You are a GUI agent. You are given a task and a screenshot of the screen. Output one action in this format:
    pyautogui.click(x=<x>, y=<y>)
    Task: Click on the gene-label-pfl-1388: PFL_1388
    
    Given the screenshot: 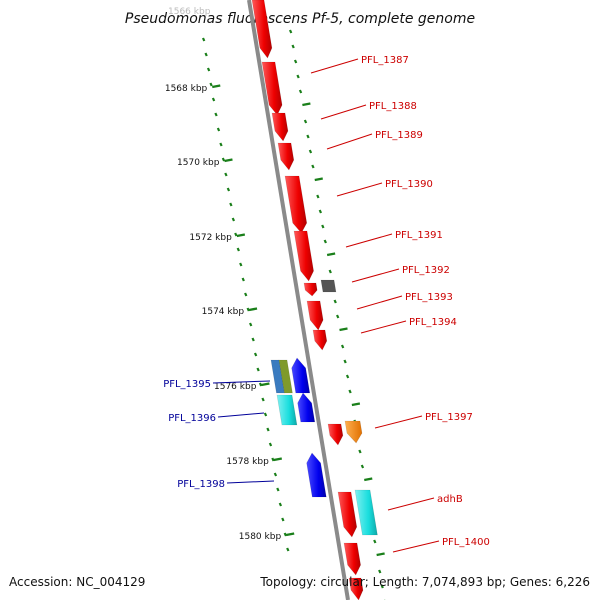 What is the action you would take?
    pyautogui.click(x=393, y=106)
    